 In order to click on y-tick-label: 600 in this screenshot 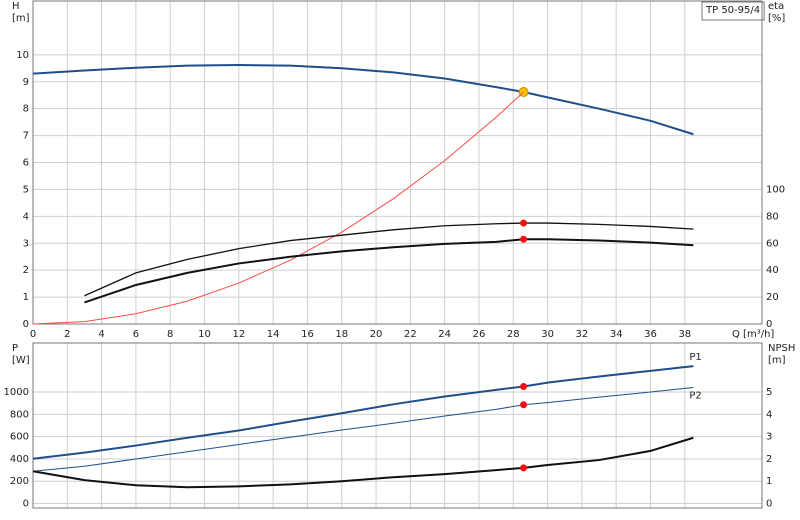, I will do `click(19, 437)`.